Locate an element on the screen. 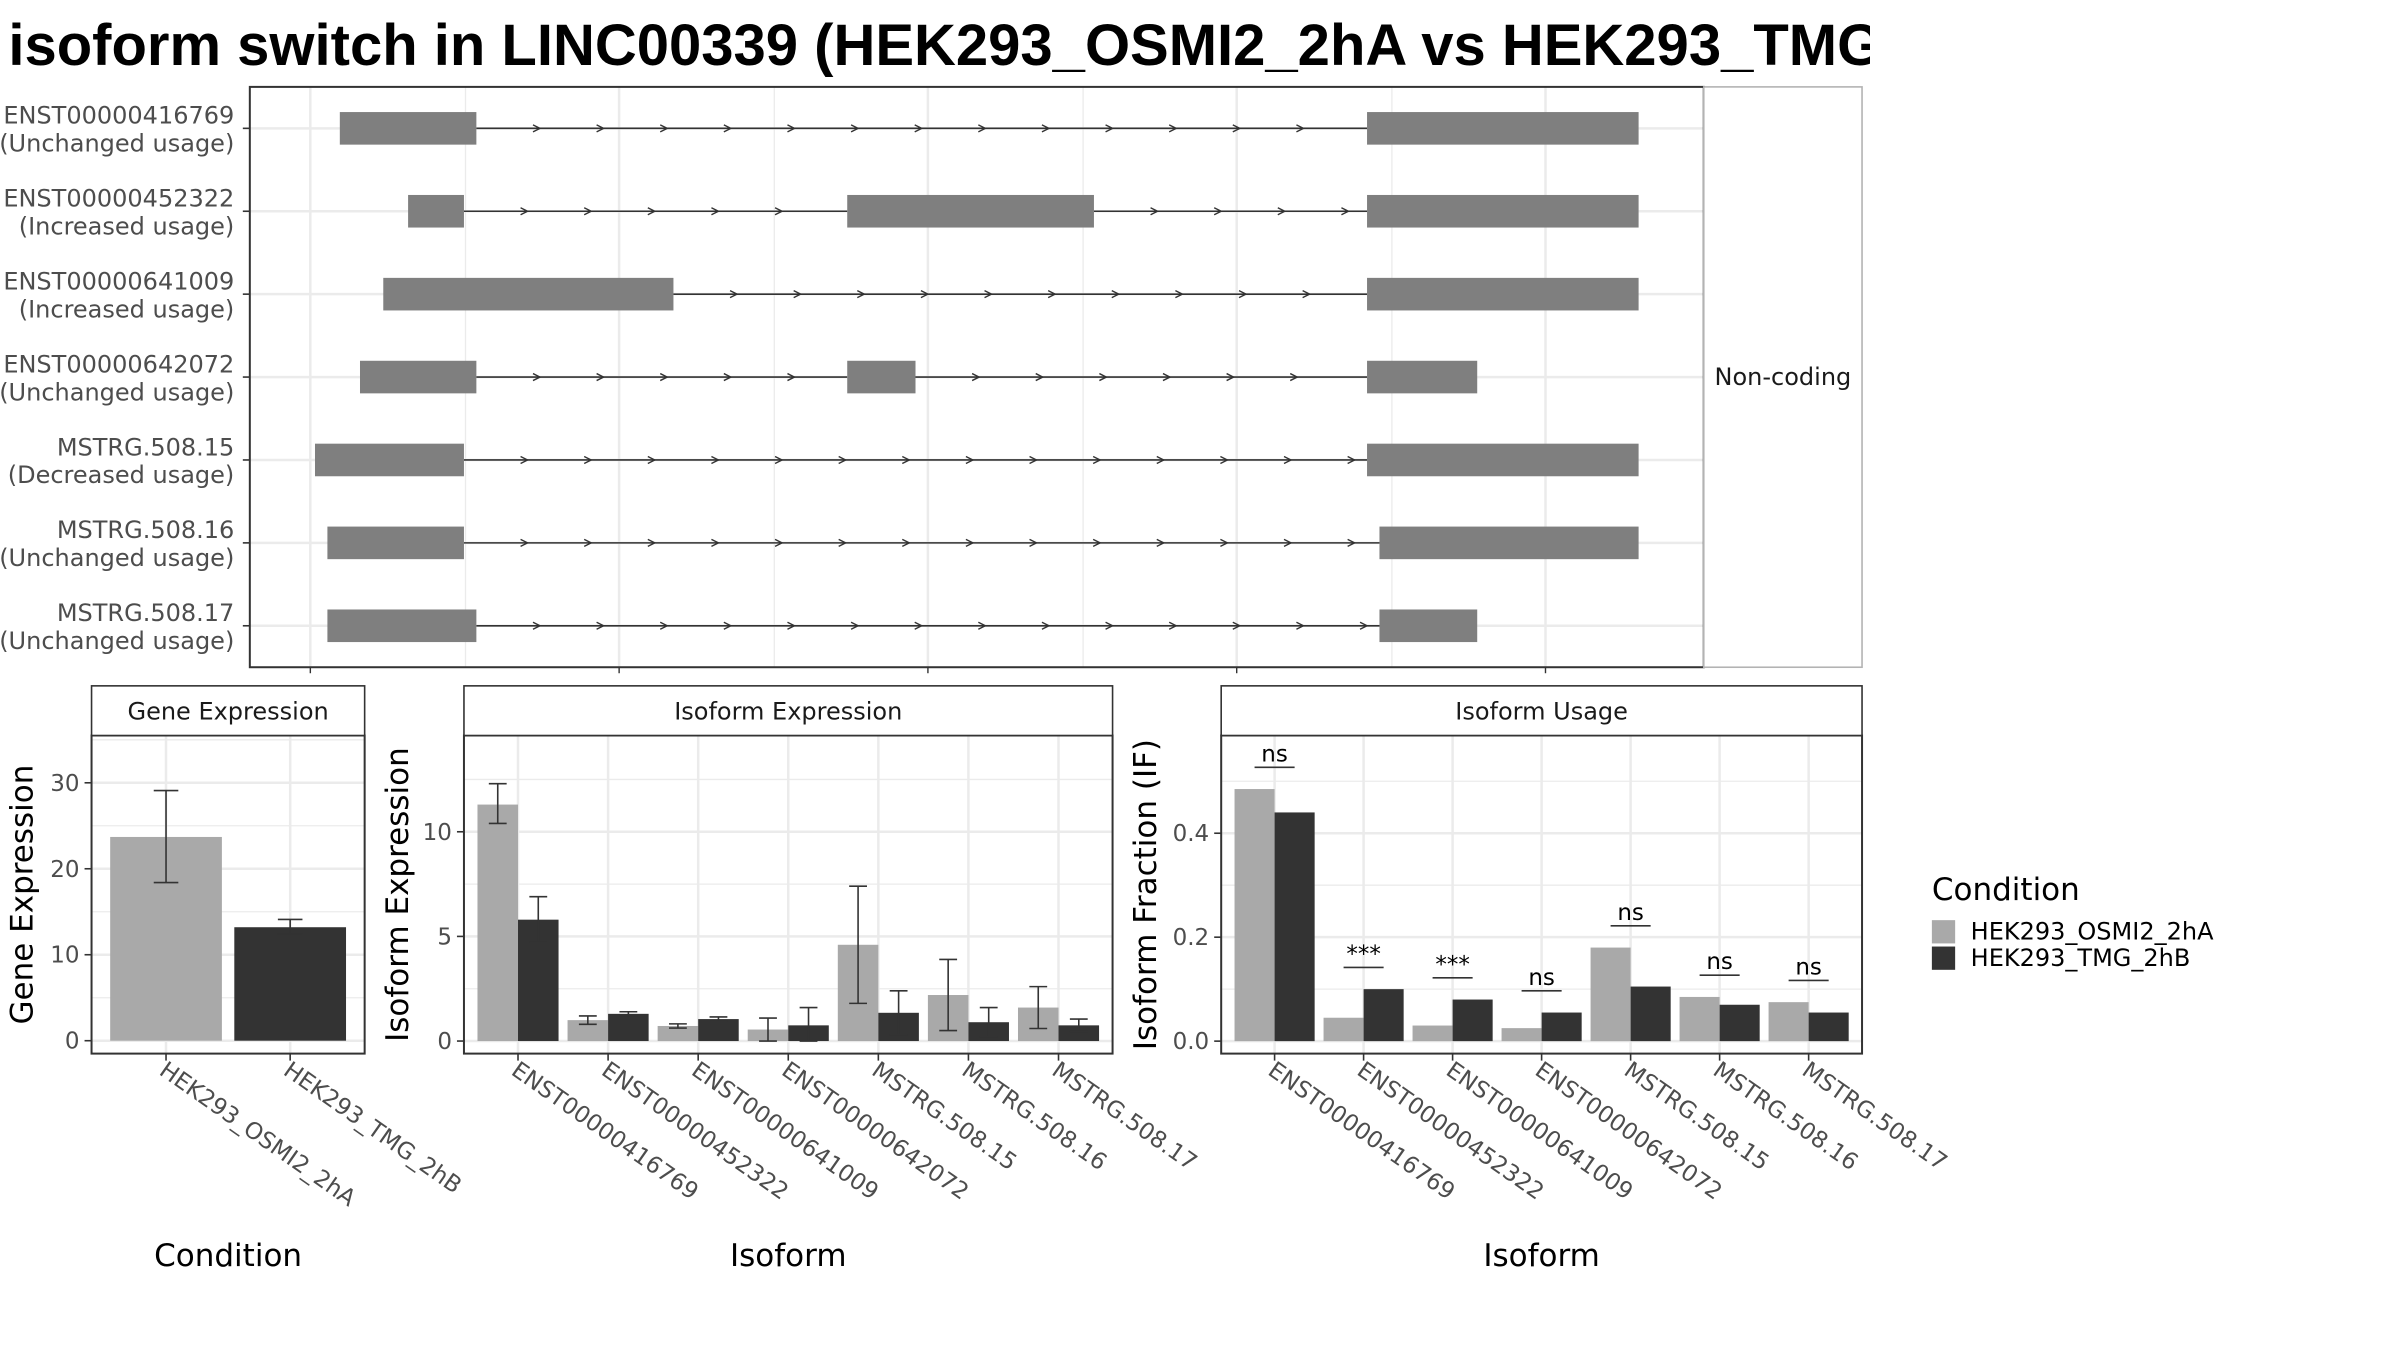 The image size is (2400, 1350). y-axis-title: Isoform Fraction (IF) is located at coordinates (1146, 894).